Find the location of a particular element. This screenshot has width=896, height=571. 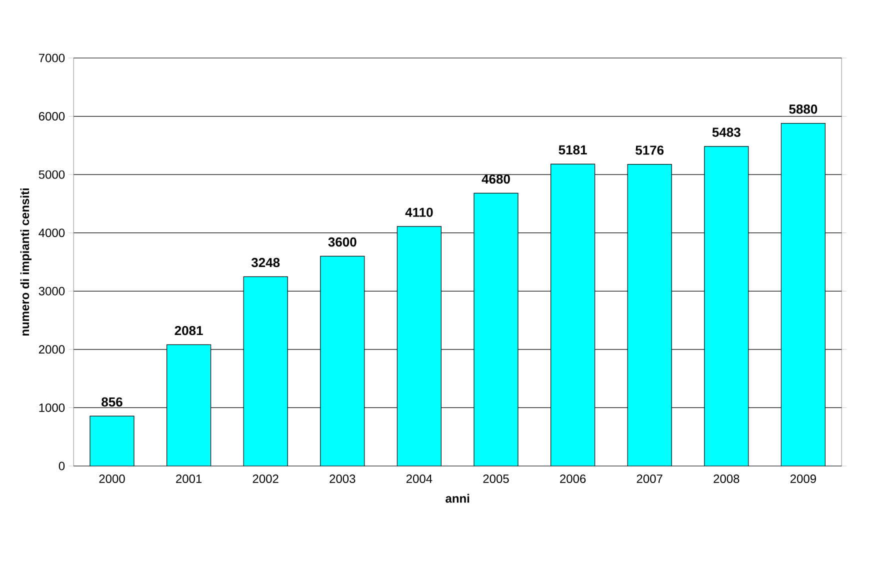

x-tick-label: 2000 is located at coordinates (112, 479).